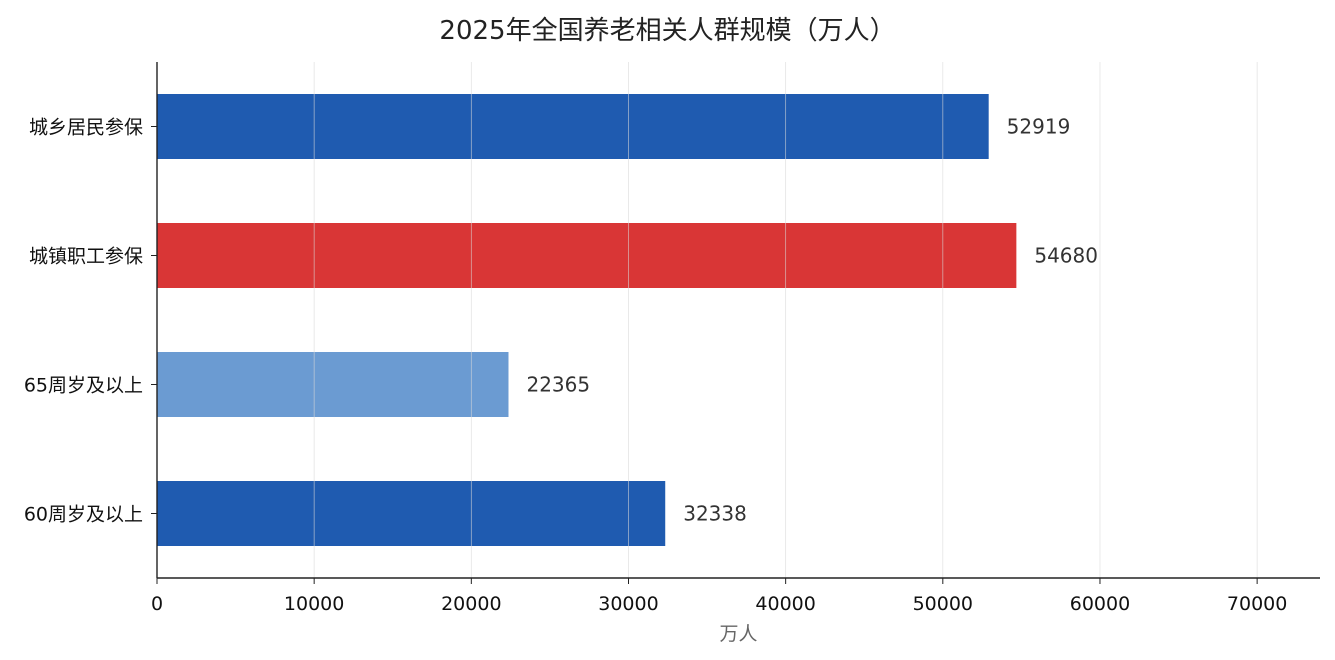 This screenshot has height=660, width=1335. I want to click on data-label: 32338, so click(715, 514).